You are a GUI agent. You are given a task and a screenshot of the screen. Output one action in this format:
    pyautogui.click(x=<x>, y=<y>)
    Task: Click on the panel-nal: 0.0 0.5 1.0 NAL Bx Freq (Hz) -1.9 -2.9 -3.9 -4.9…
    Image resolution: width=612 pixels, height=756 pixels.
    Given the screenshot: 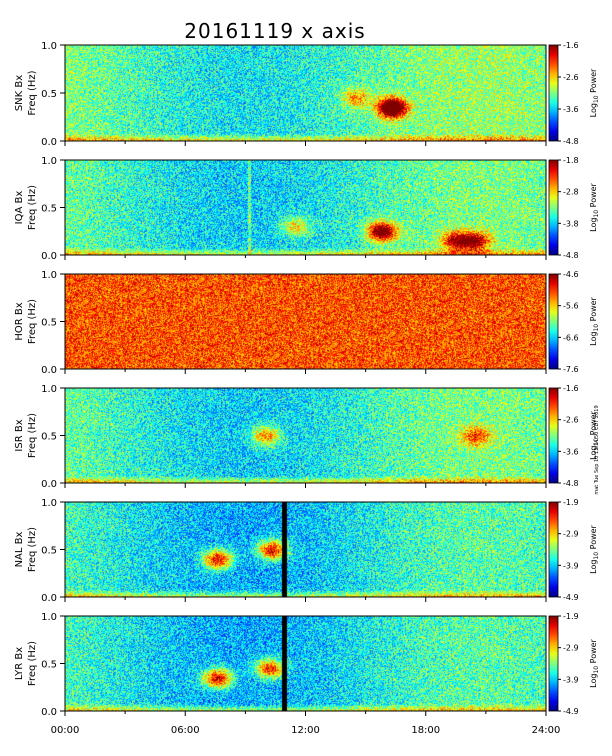 What is the action you would take?
    pyautogui.click(x=307, y=551)
    